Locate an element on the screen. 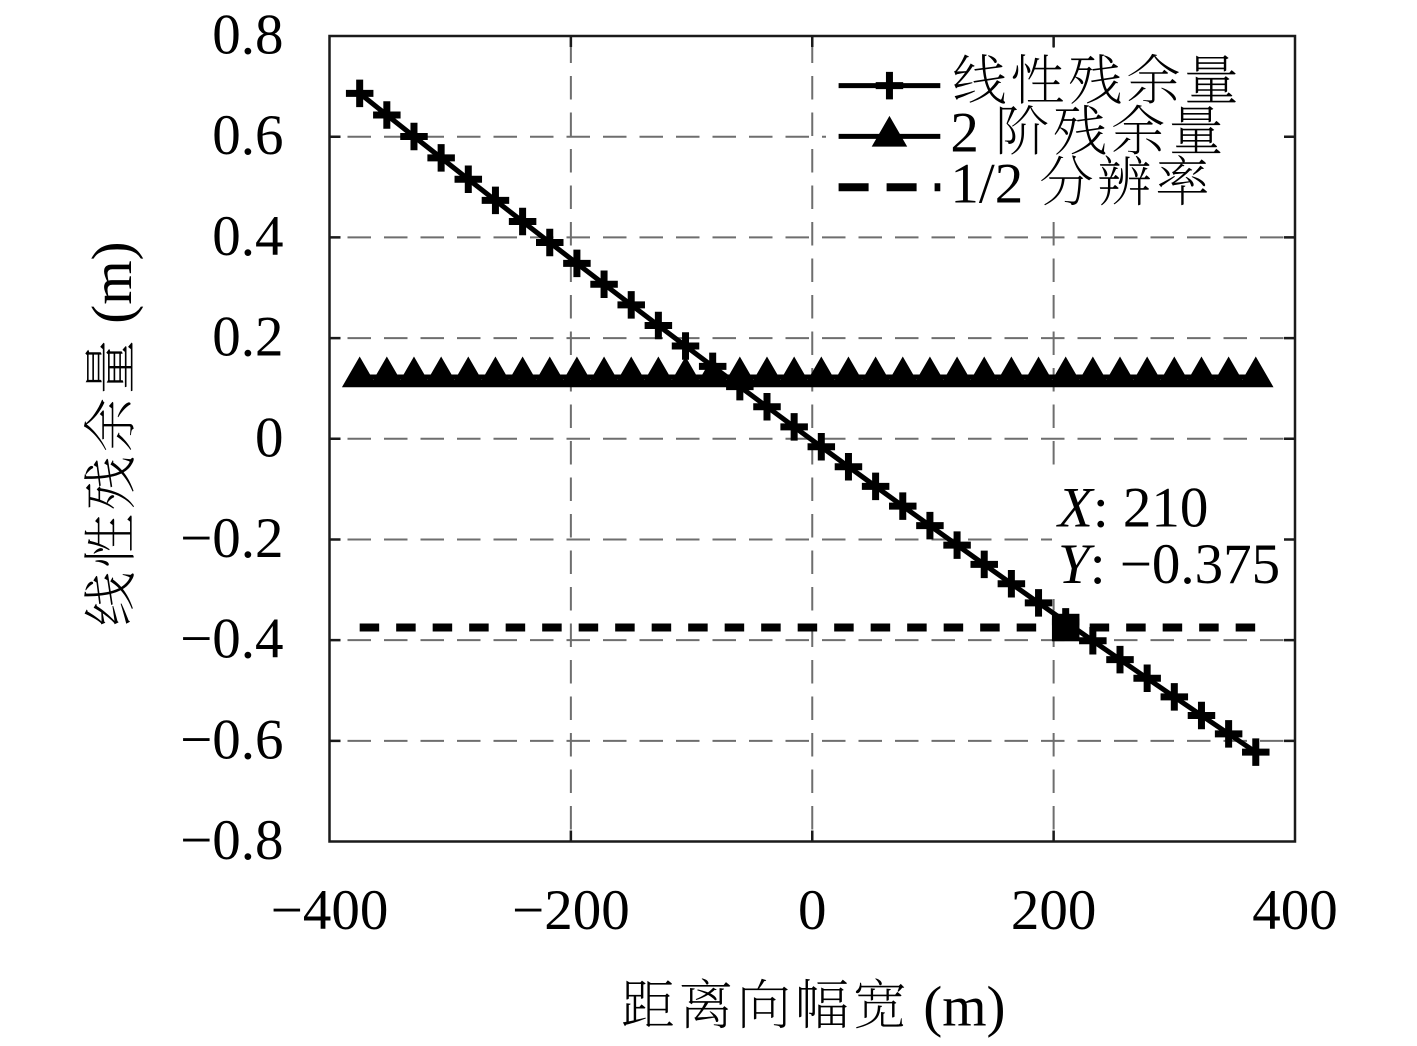 This screenshot has width=1417, height=1046. y-tick-label: 0 is located at coordinates (269, 437).